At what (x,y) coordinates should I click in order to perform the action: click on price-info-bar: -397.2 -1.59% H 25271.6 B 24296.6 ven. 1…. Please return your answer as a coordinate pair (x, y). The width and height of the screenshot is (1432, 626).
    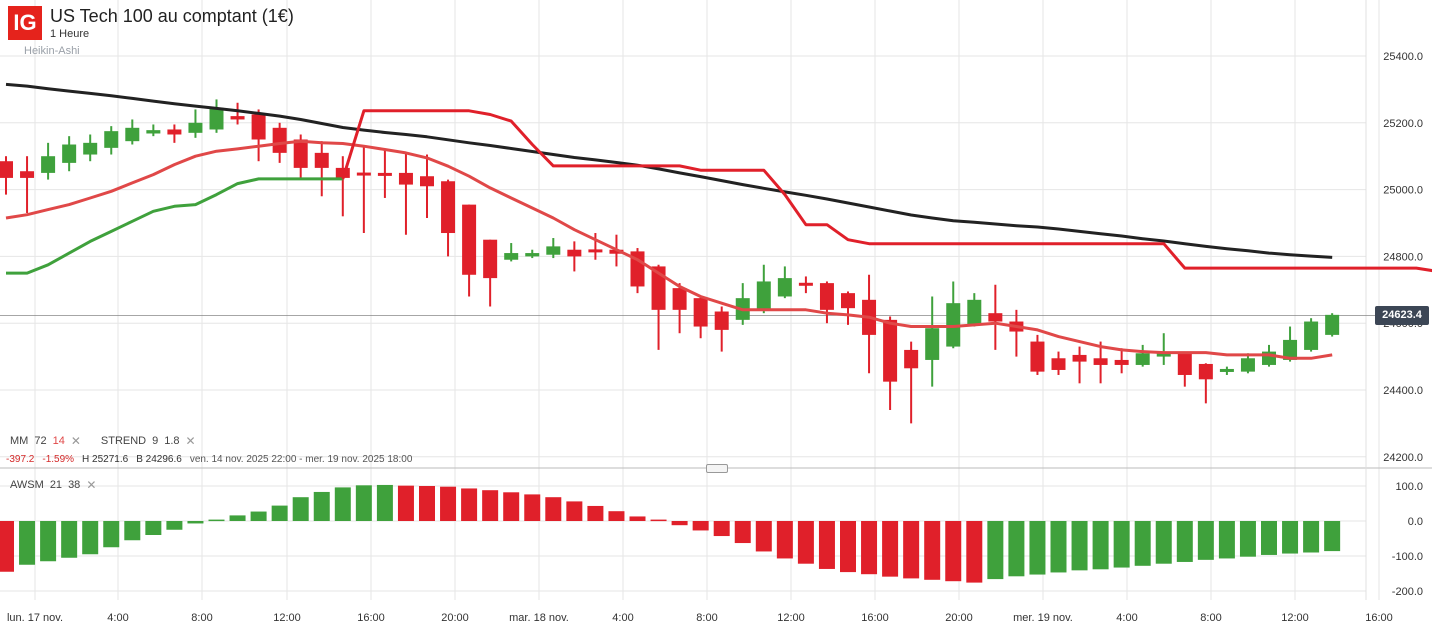
    Looking at the image, I should click on (209, 459).